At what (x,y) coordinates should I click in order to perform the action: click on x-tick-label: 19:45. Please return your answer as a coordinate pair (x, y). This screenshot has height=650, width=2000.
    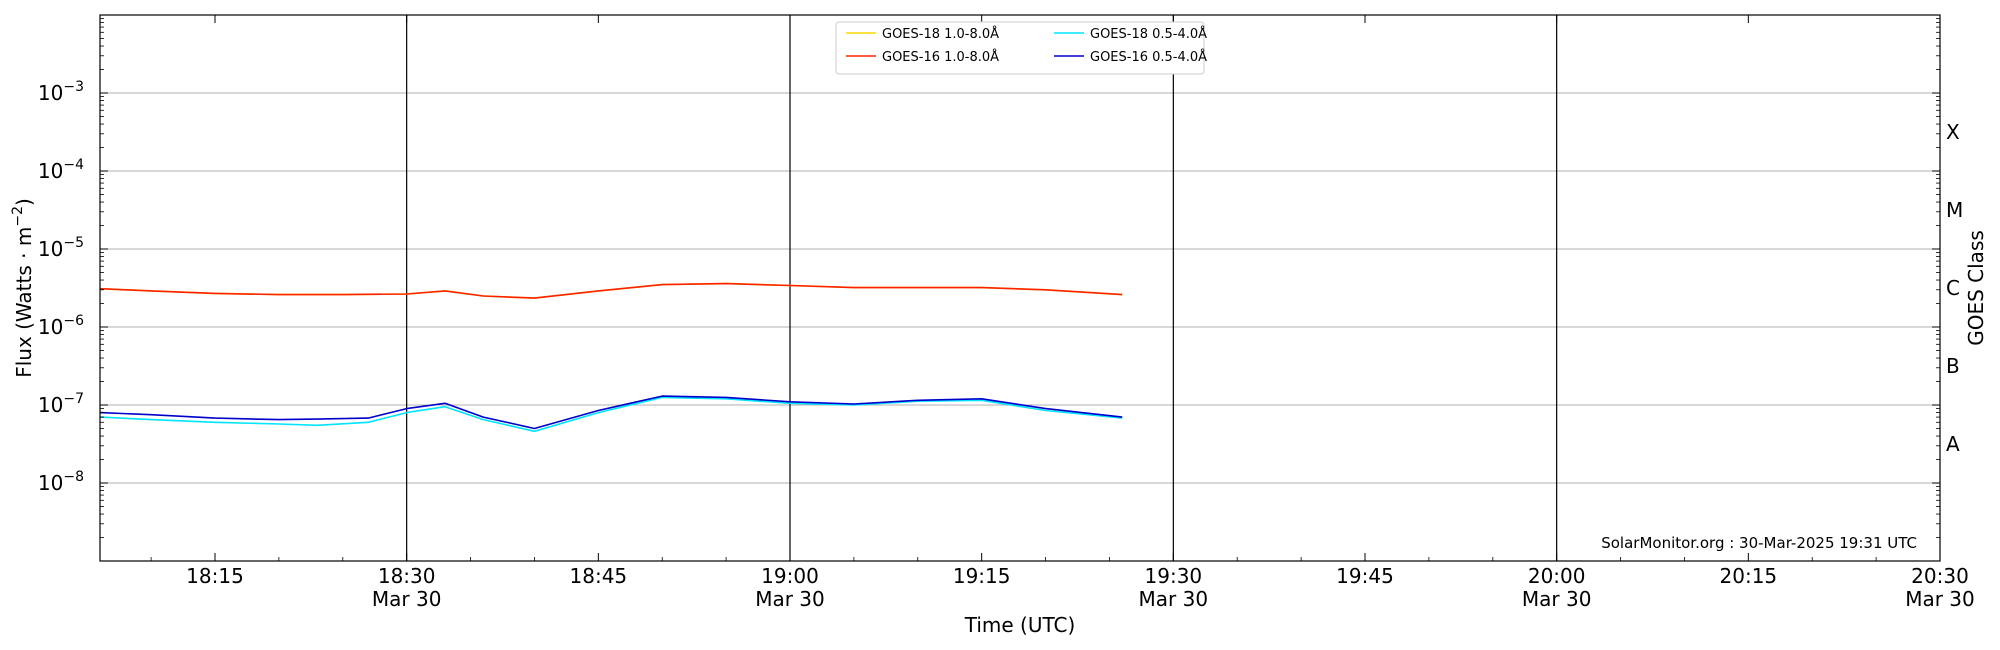
    Looking at the image, I should click on (1365, 576).